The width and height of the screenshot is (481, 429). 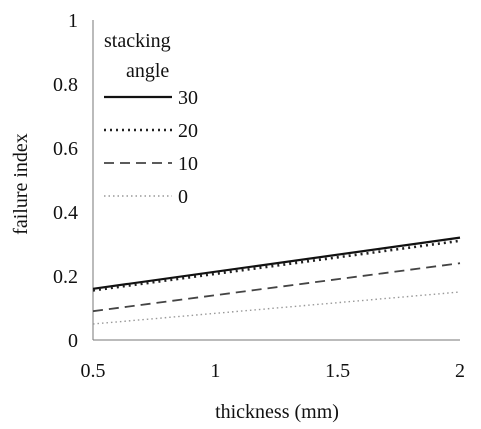 What do you see at coordinates (147, 71) in the screenshot?
I see `legend-title-line-2: angle` at bounding box center [147, 71].